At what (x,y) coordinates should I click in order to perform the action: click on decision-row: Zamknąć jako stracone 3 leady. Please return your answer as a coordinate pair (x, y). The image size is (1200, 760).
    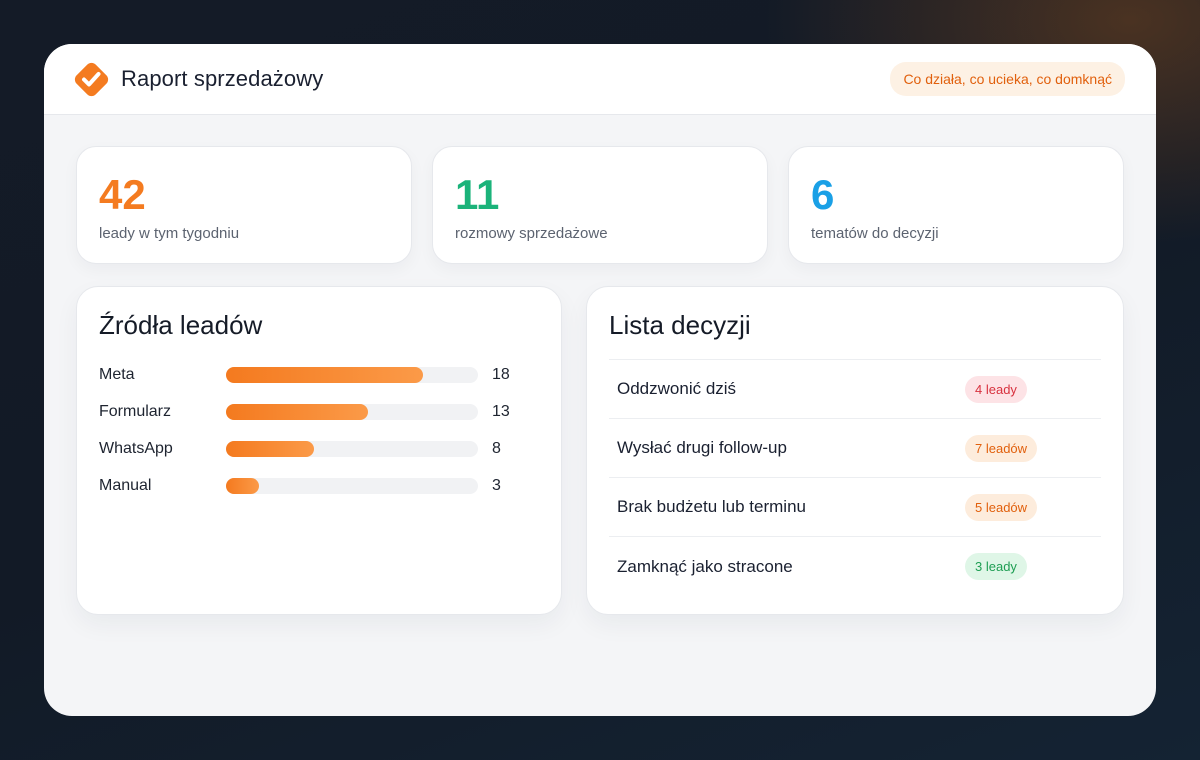
    Looking at the image, I should click on (855, 566).